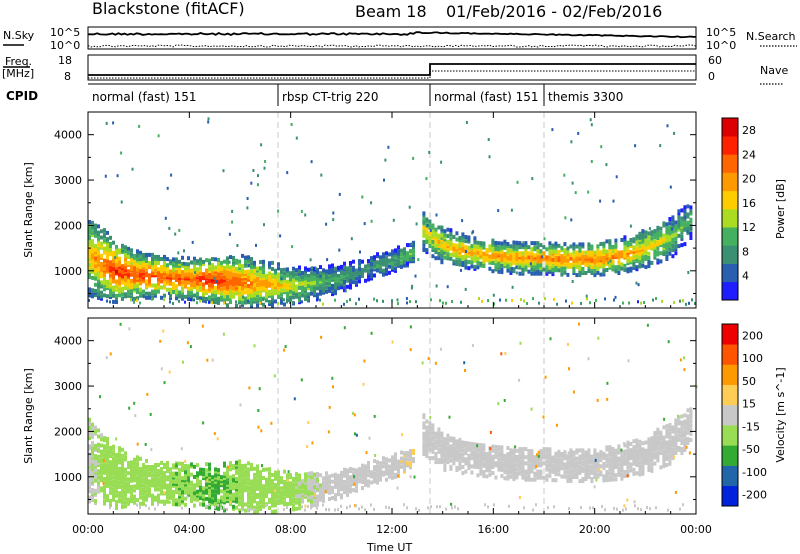 This screenshot has height=554, width=800. Describe the element at coordinates (392, 46) in the screenshot. I see `nsearch-trace` at that location.